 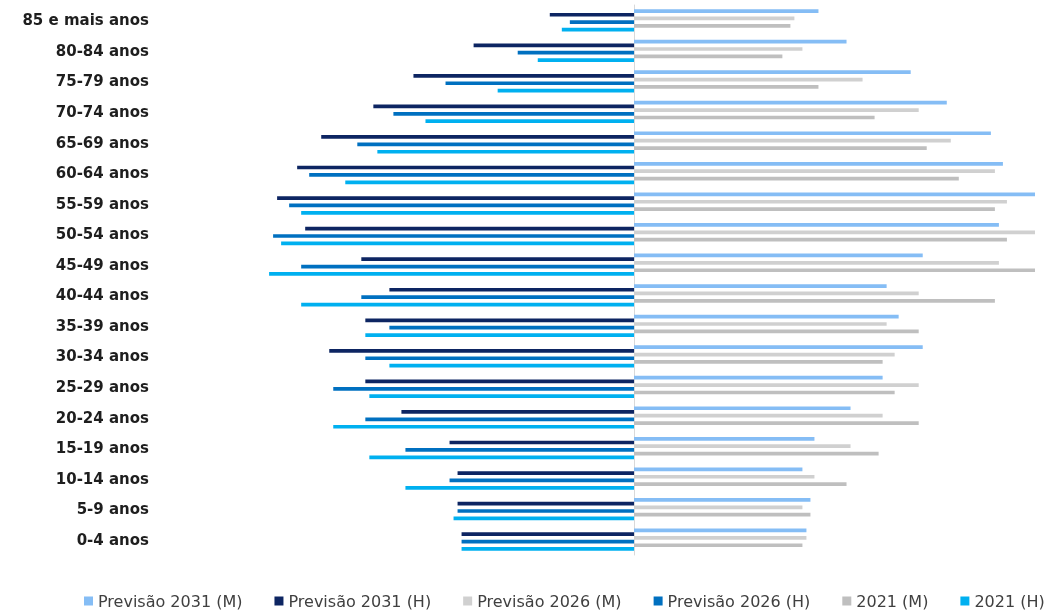 What do you see at coordinates (102, 264) in the screenshot?
I see `y-tick-label: 45-49 anos` at bounding box center [102, 264].